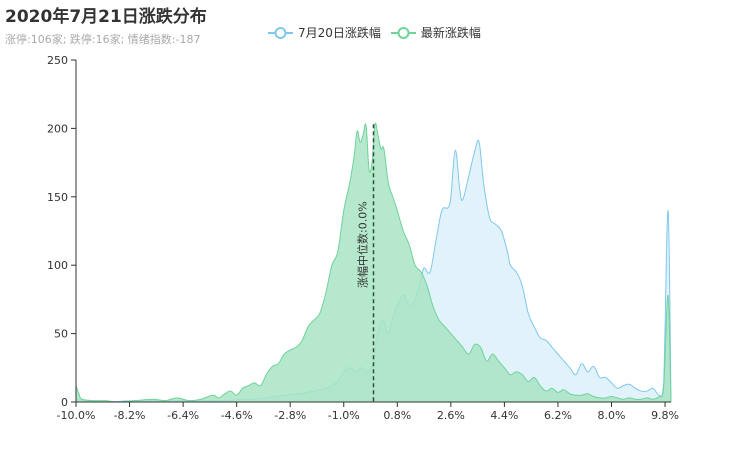 This screenshot has height=463, width=750. Describe the element at coordinates (57, 60) in the screenshot. I see `y-tick-label: 250` at that location.